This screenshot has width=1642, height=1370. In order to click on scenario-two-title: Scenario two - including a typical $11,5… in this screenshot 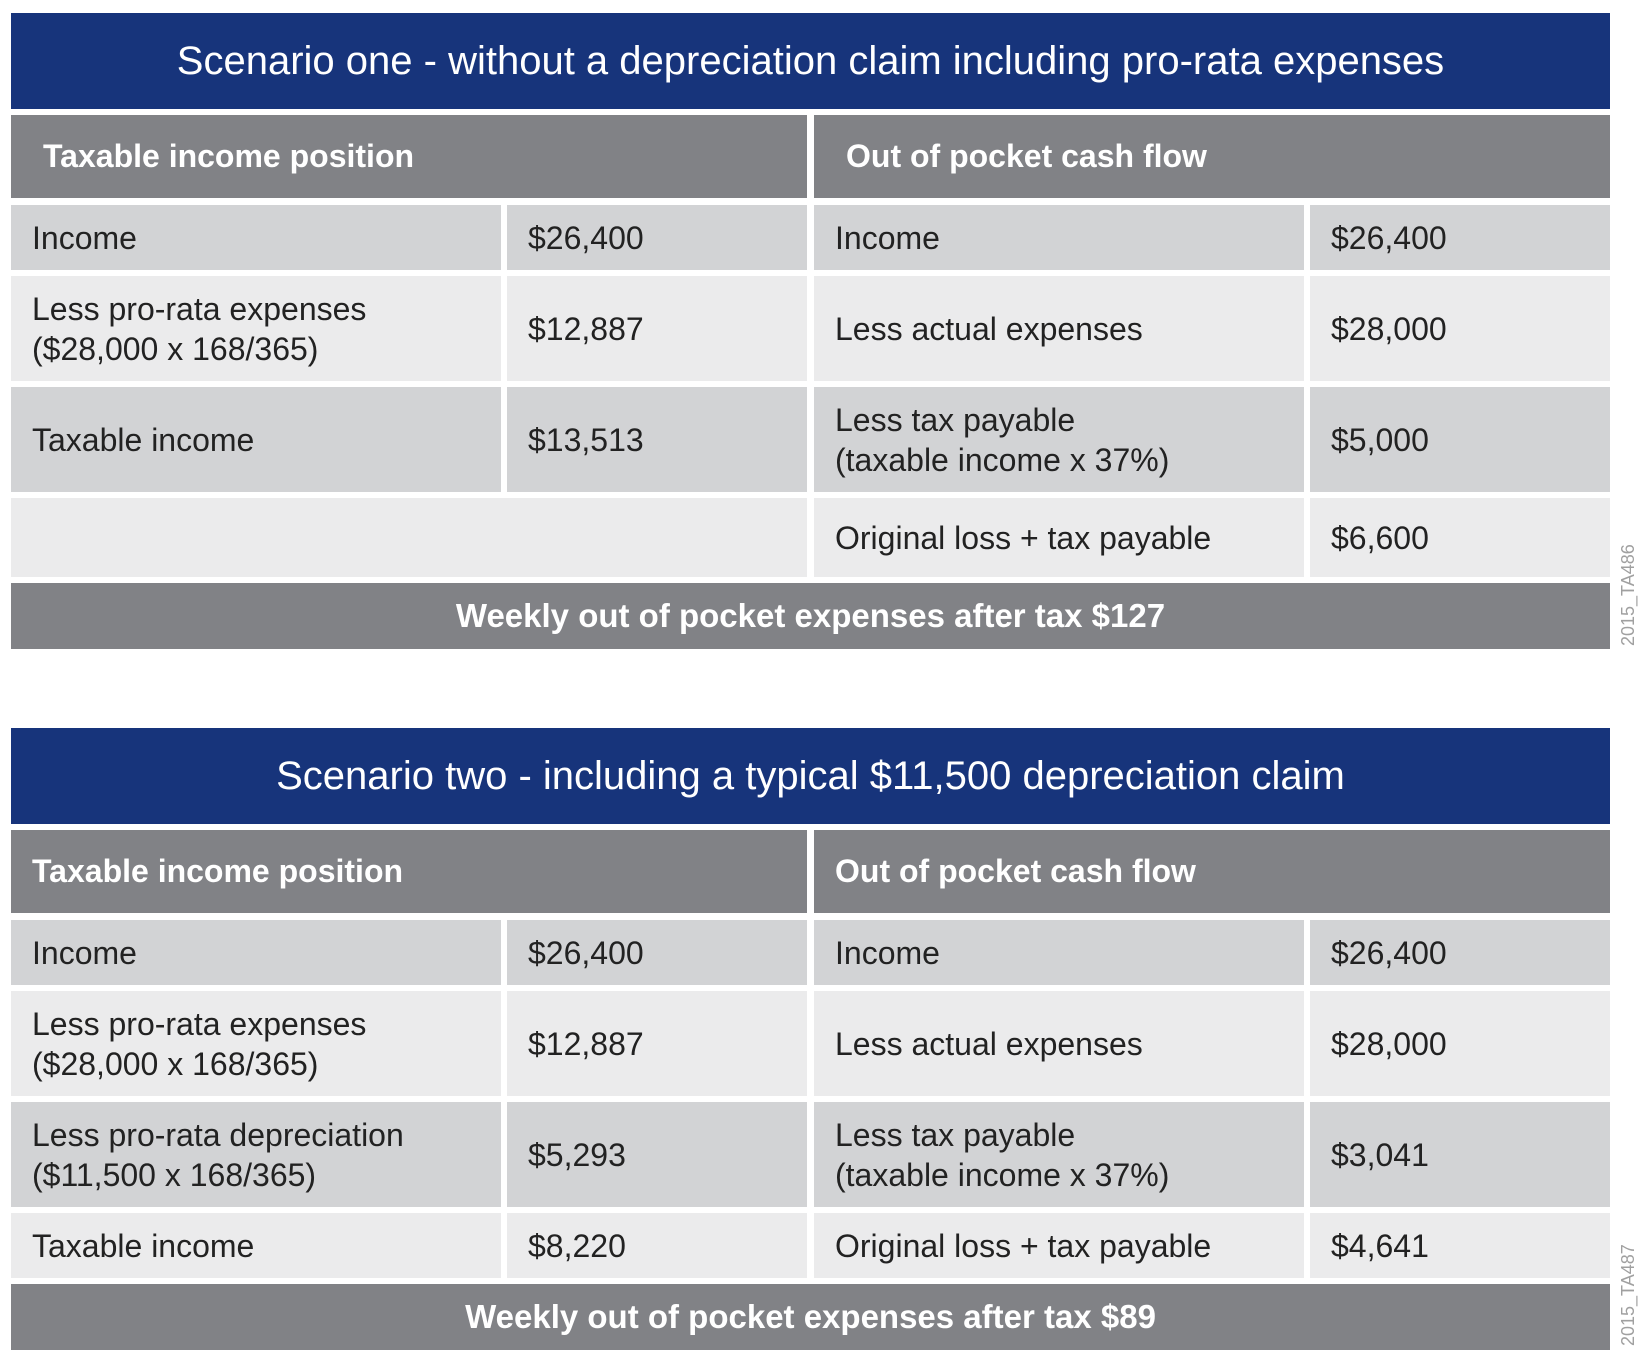, I will do `click(810, 776)`.